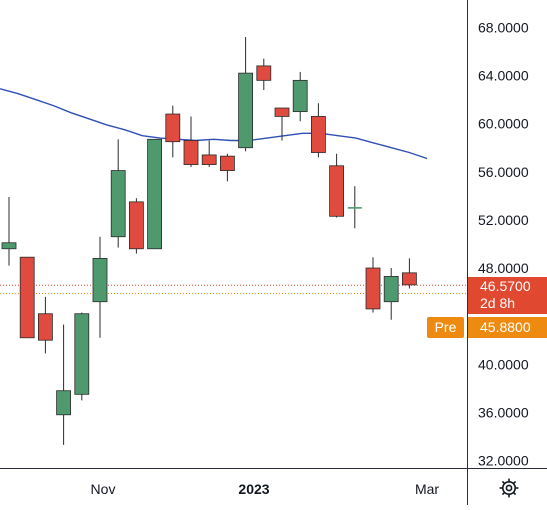 Image resolution: width=547 pixels, height=510 pixels. What do you see at coordinates (253, 489) in the screenshot?
I see `x-tick-label: 2023` at bounding box center [253, 489].